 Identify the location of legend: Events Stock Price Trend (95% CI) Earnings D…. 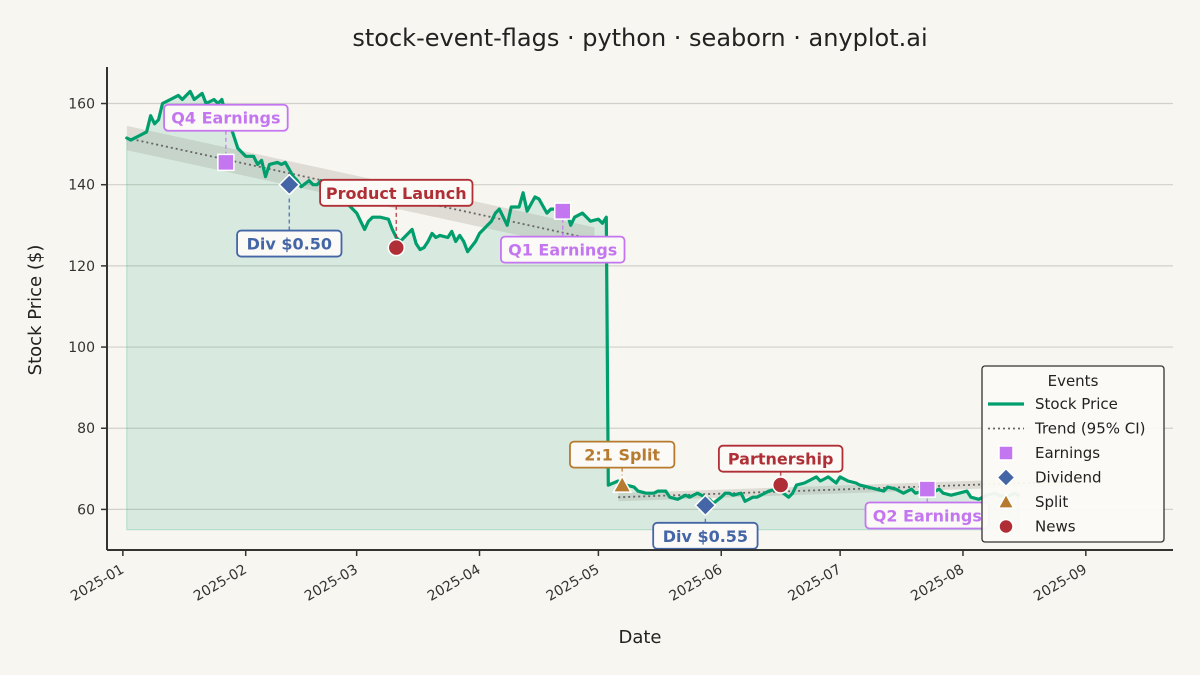
(1073, 454).